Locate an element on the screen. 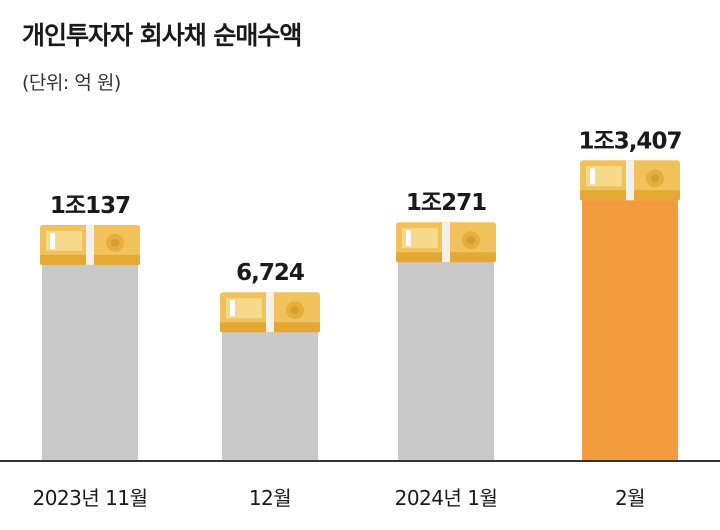 The width and height of the screenshot is (720, 530). value-label-0: 1조137 is located at coordinates (90, 206).